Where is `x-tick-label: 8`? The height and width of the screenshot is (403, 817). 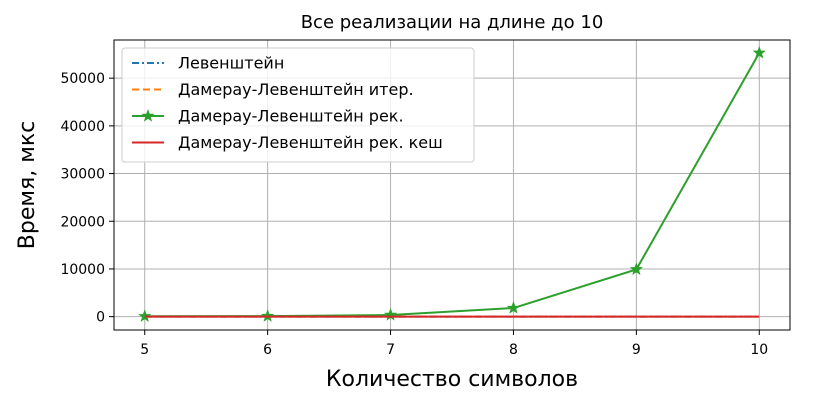 x-tick-label: 8 is located at coordinates (513, 350).